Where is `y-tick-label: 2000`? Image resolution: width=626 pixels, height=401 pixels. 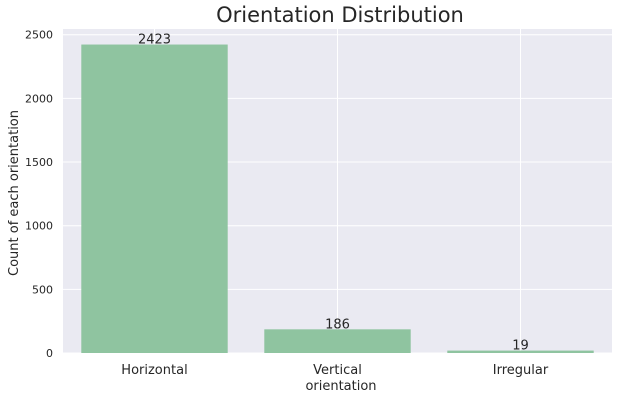
y-tick-label: 2000 is located at coordinates (39, 98).